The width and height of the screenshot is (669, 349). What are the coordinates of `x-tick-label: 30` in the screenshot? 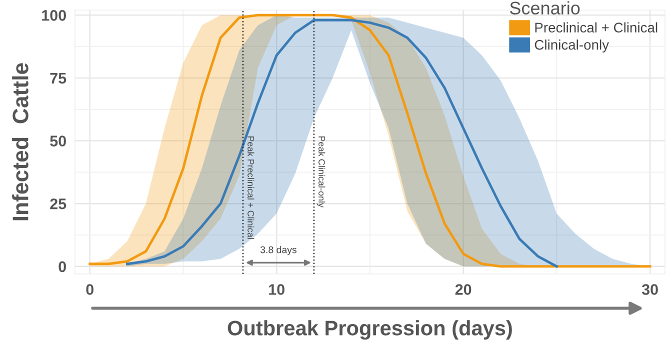 It's located at (650, 289).